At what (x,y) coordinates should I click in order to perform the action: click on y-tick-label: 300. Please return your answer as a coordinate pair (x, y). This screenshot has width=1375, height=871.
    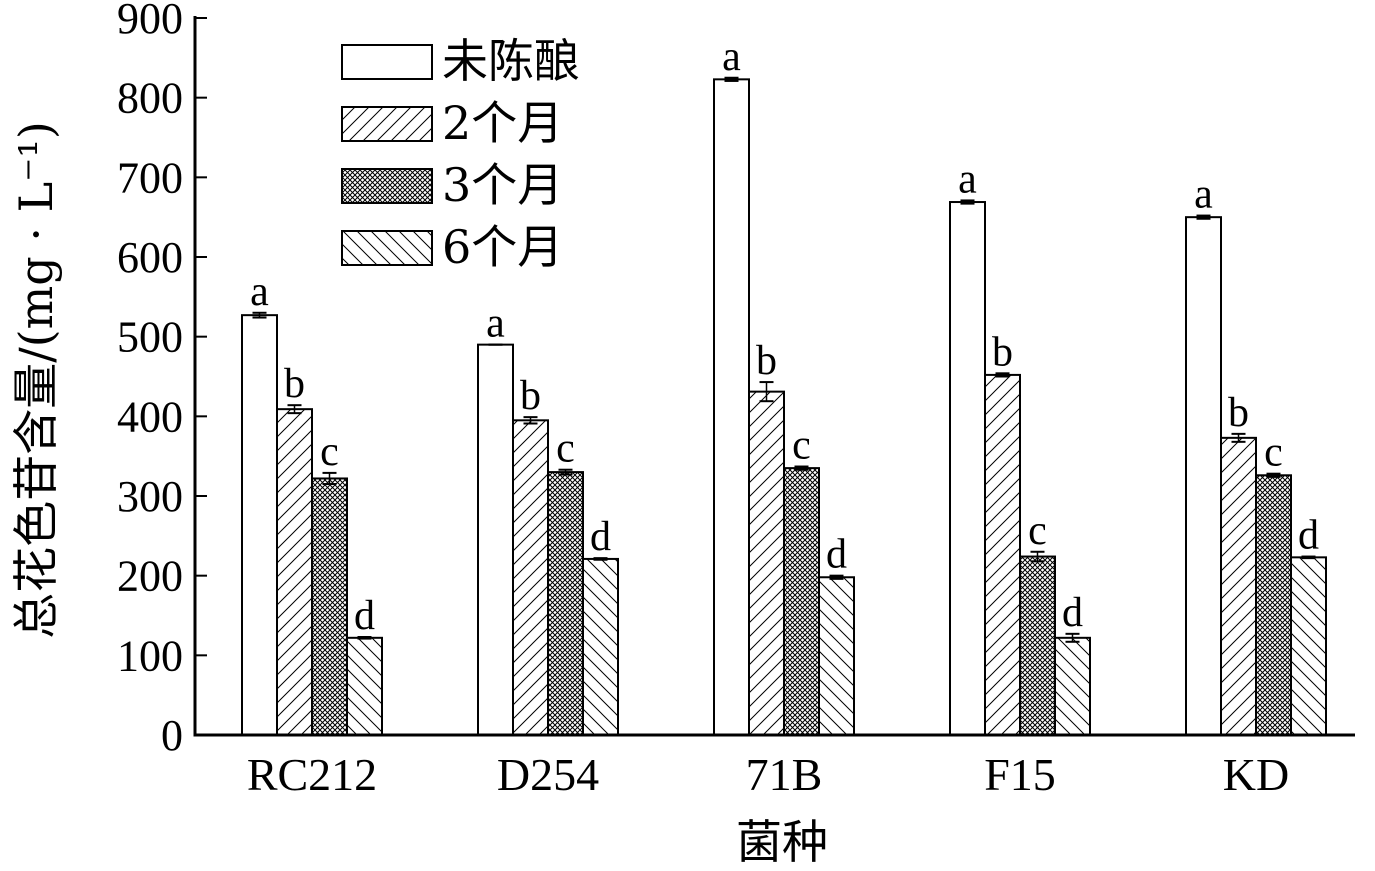
    Looking at the image, I should click on (150, 496).